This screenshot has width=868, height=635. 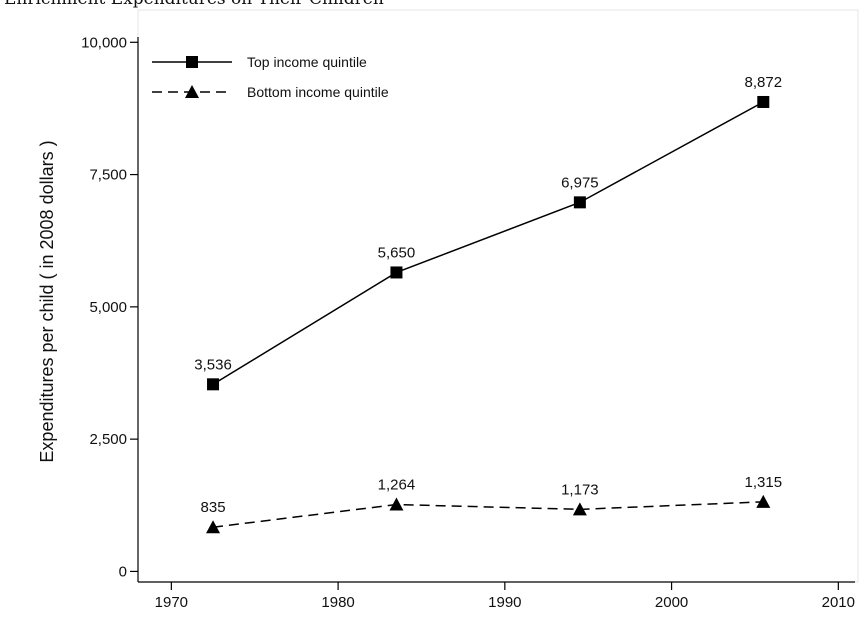 I want to click on legend-label-1: Bottom income quintile, so click(x=318, y=92).